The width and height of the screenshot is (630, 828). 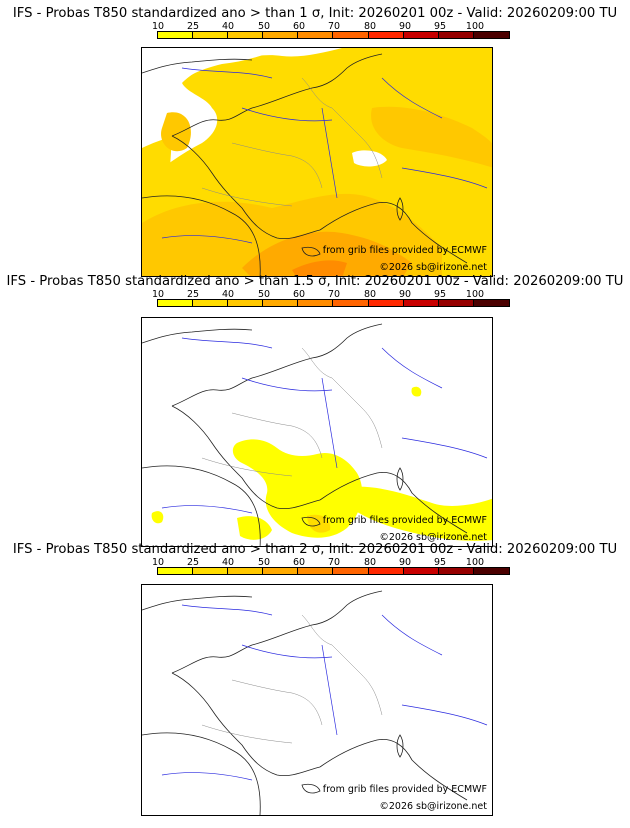 I want to click on probability-map, so click(x=315, y=702).